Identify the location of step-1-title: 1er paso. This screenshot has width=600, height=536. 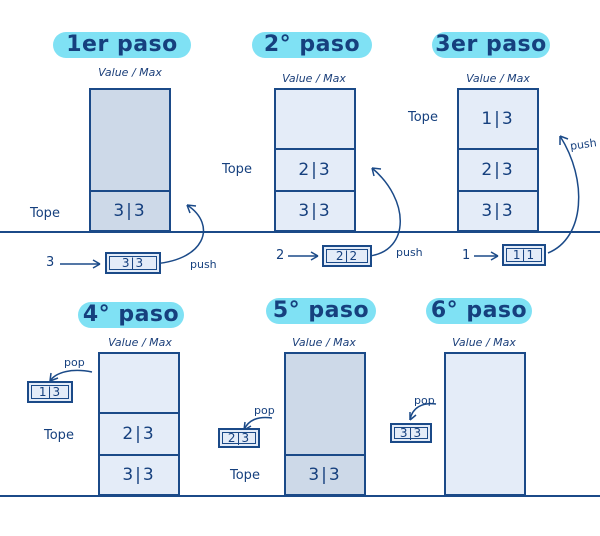
(122, 45).